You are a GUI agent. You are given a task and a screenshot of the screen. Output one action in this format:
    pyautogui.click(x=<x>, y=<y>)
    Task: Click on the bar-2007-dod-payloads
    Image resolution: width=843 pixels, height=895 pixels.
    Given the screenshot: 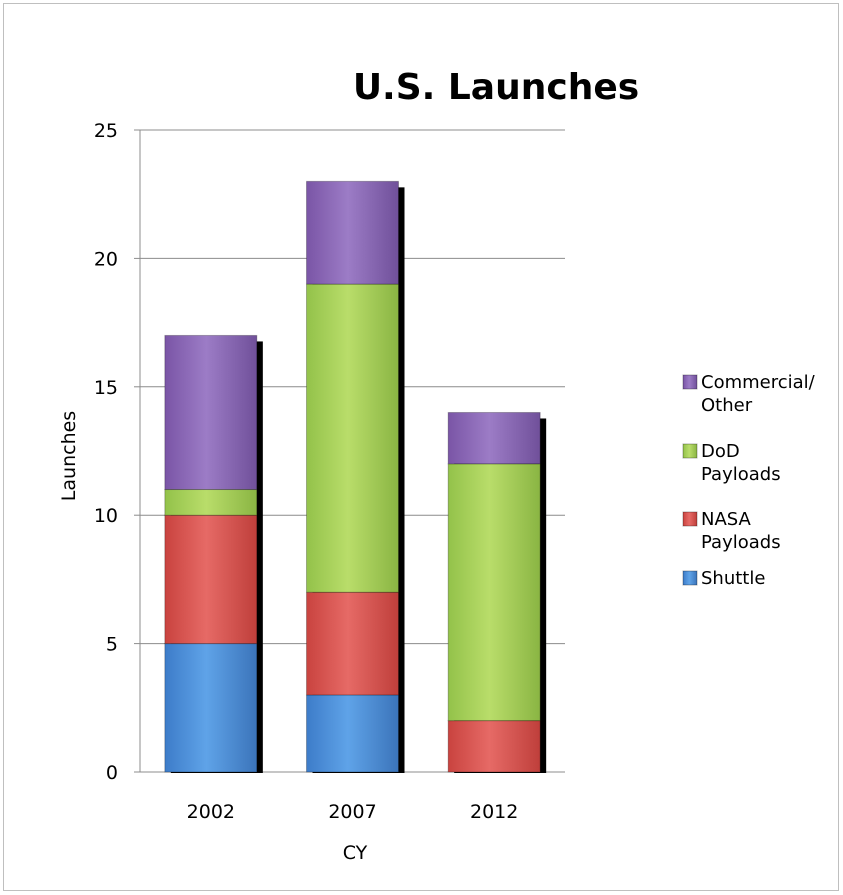 What is the action you would take?
    pyautogui.click(x=352, y=438)
    